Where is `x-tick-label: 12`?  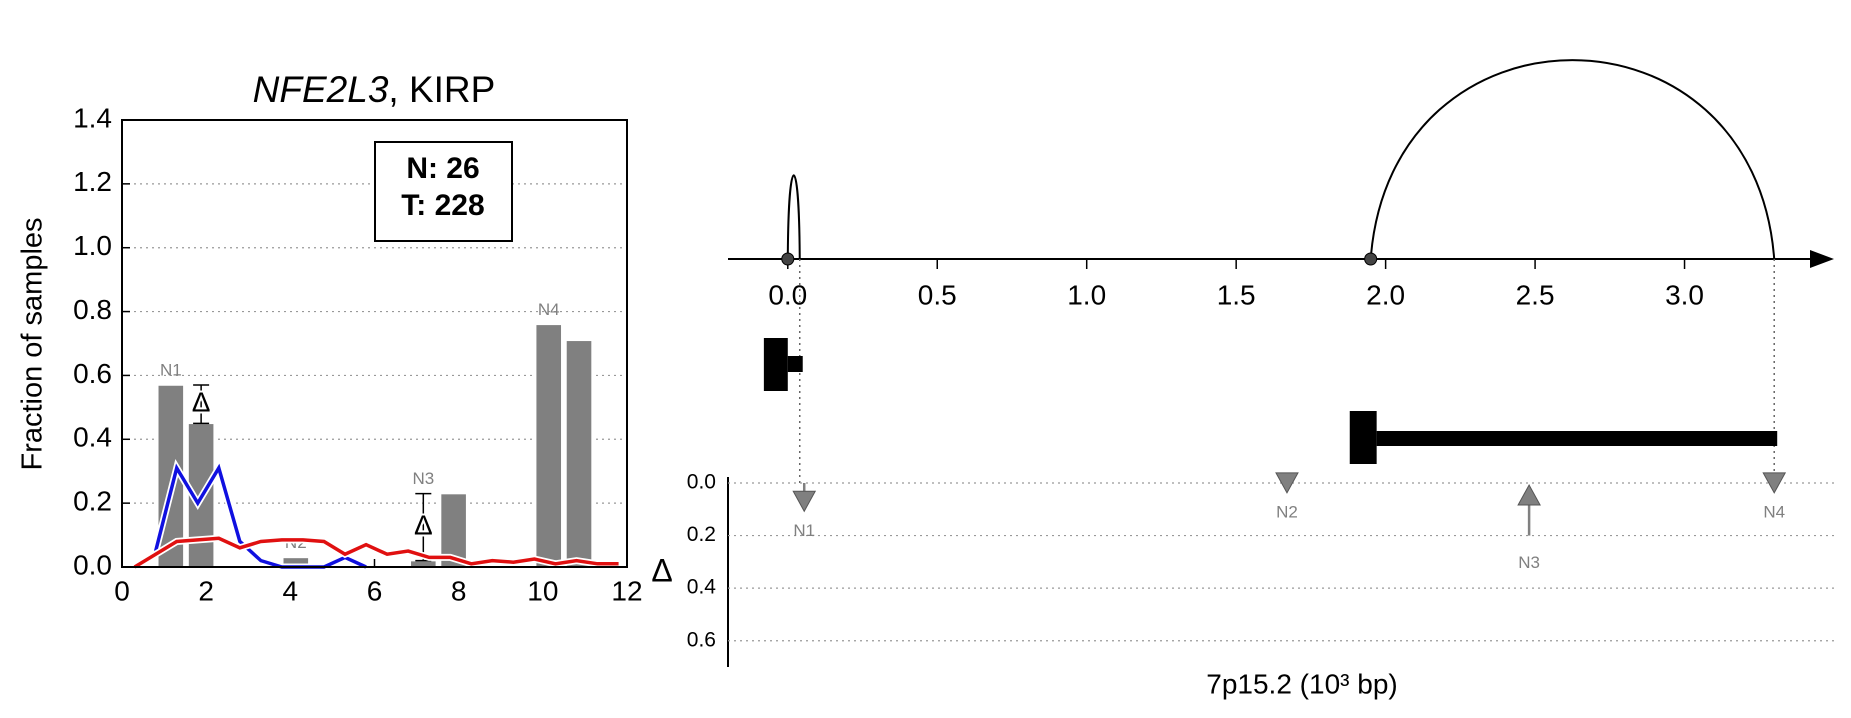 x-tick-label: 12 is located at coordinates (626, 590).